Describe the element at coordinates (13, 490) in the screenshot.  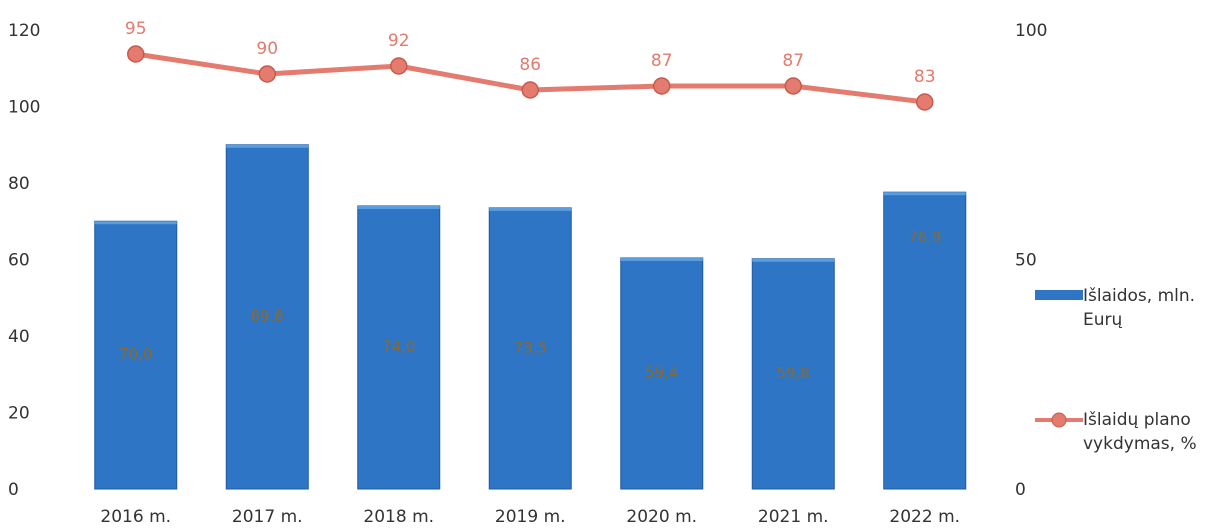
I see `y-left-tick-label: 0` at that location.